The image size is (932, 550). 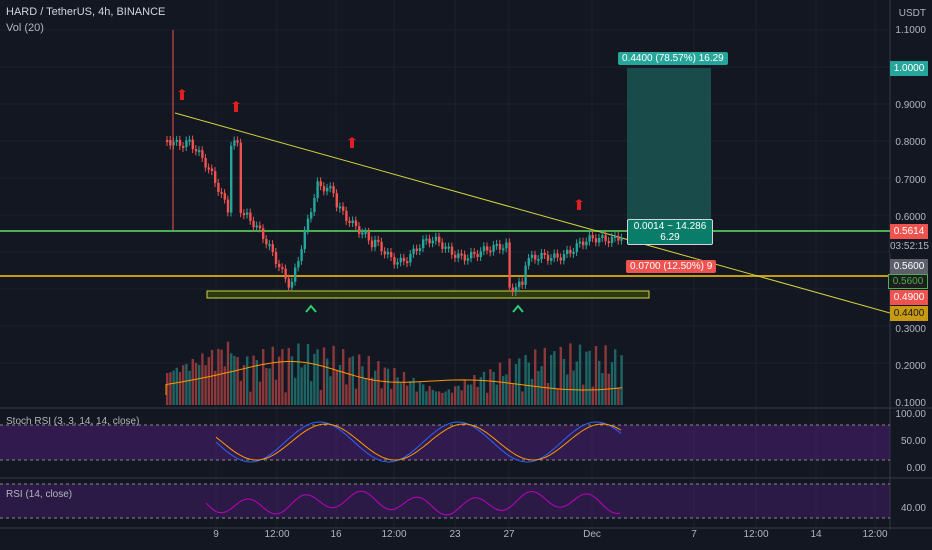 I want to click on stop-label: 0.0700 (12.50%) 9, so click(x=671, y=266).